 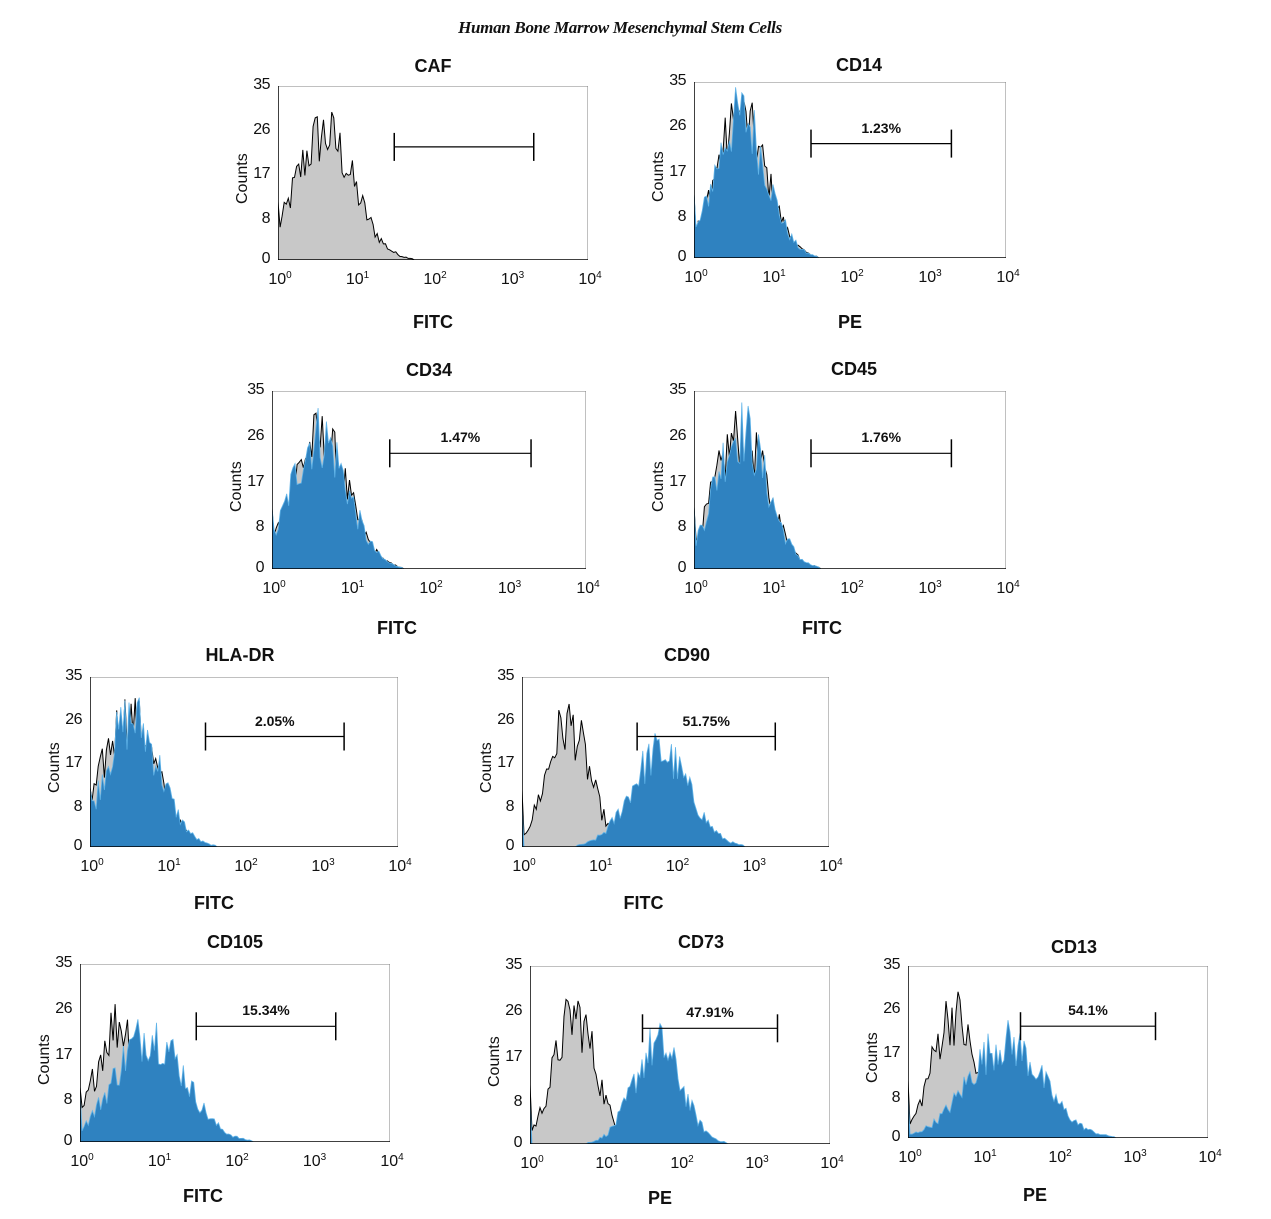 I want to click on x-axis-label-cd45: FITC, so click(x=822, y=628).